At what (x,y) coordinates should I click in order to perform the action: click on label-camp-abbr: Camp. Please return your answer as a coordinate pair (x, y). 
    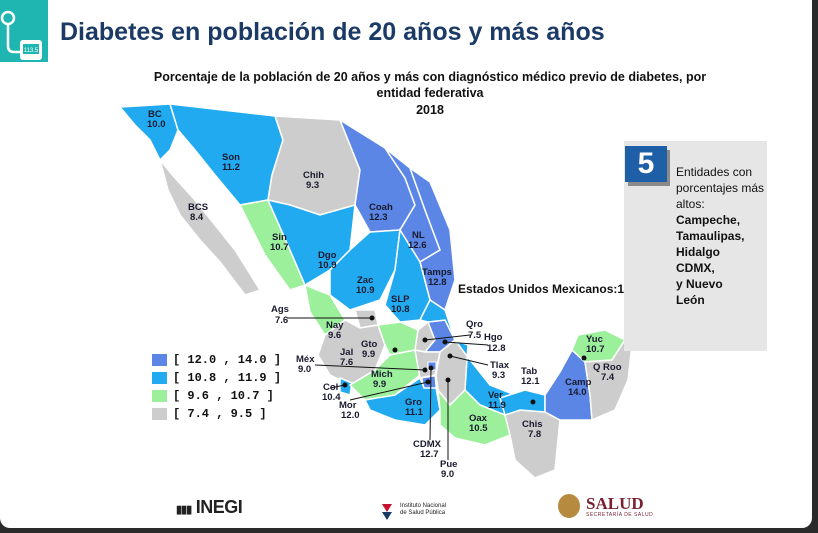
    Looking at the image, I should click on (578, 382).